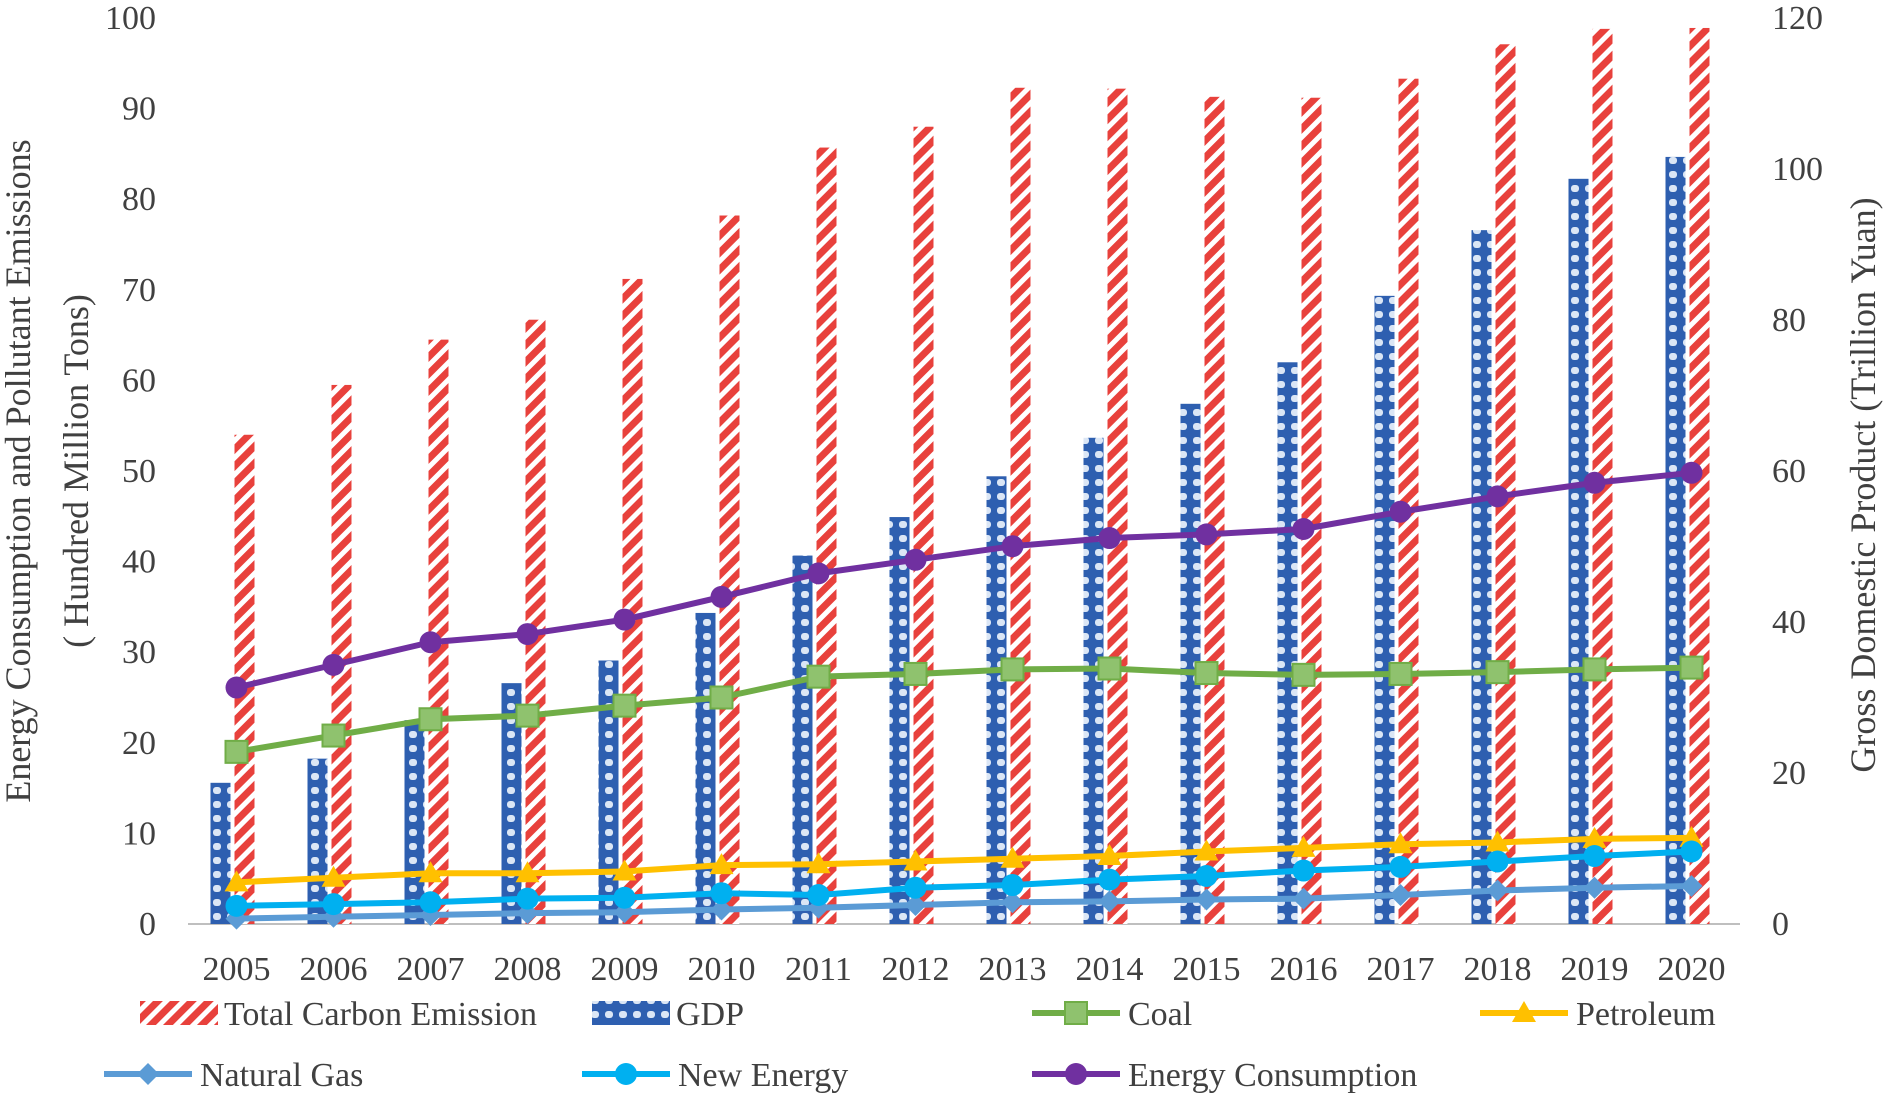 This screenshot has height=1101, width=1892. What do you see at coordinates (1692, 969) in the screenshot?
I see `x-tick-label: 2020` at bounding box center [1692, 969].